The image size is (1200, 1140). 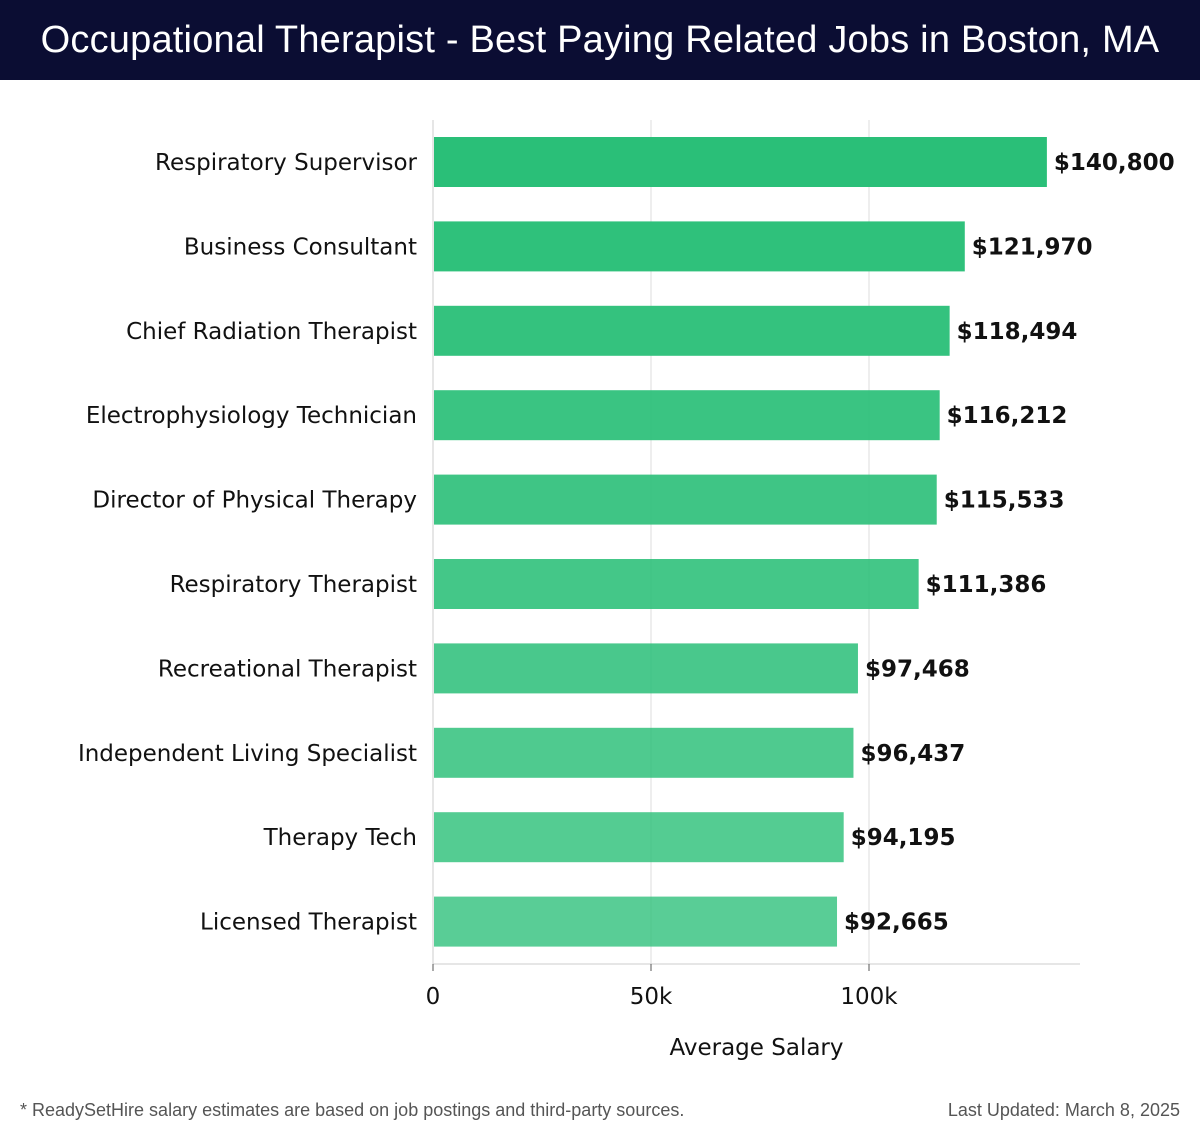 What do you see at coordinates (254, 501) in the screenshot?
I see `category-label: Director of Physical Therapy` at bounding box center [254, 501].